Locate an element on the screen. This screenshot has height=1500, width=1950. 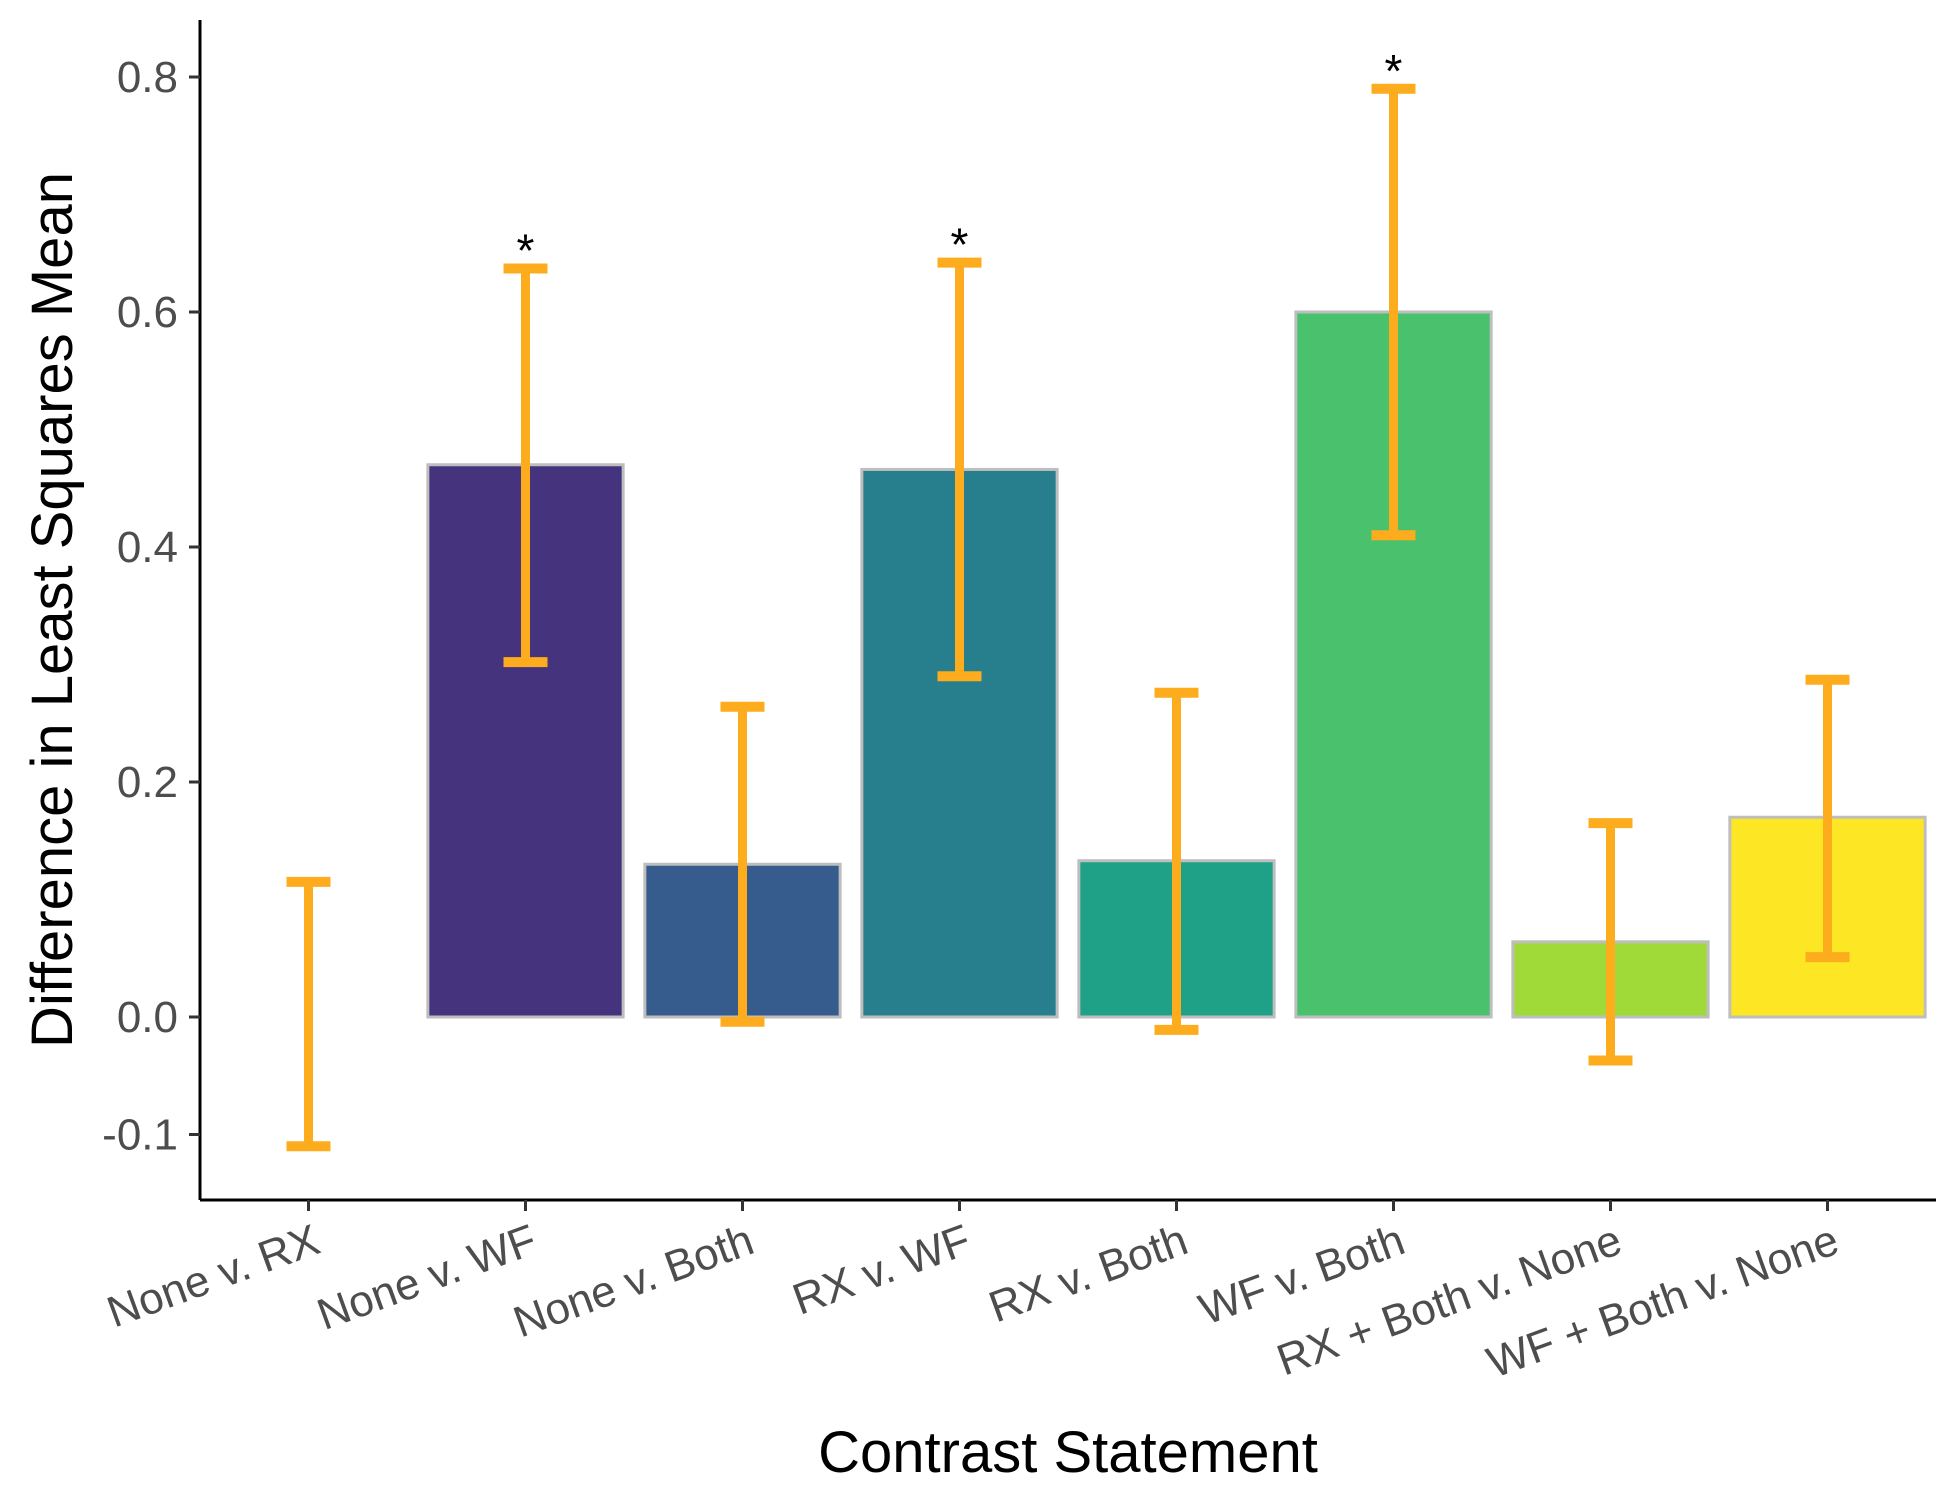
x-tick-label: None v. WF is located at coordinates (427, 1277).